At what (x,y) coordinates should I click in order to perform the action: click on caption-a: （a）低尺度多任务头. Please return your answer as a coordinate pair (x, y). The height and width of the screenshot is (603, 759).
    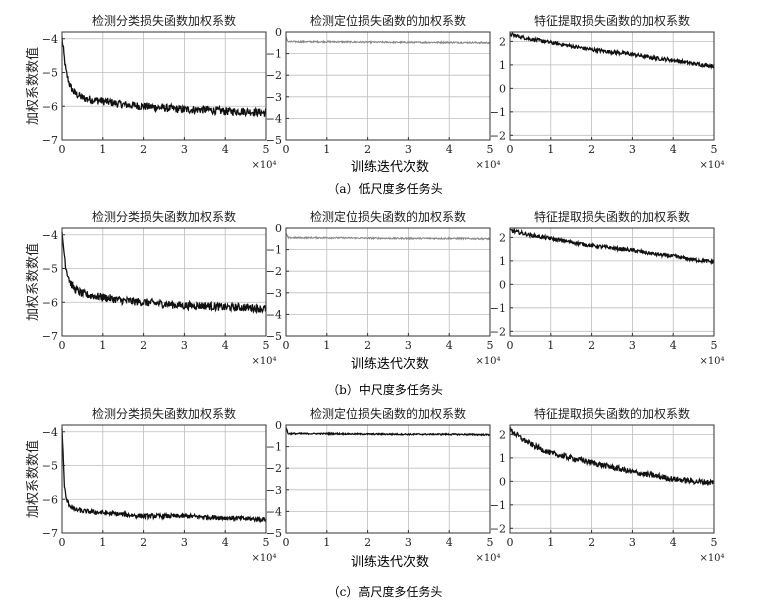
    Looking at the image, I should click on (384, 188).